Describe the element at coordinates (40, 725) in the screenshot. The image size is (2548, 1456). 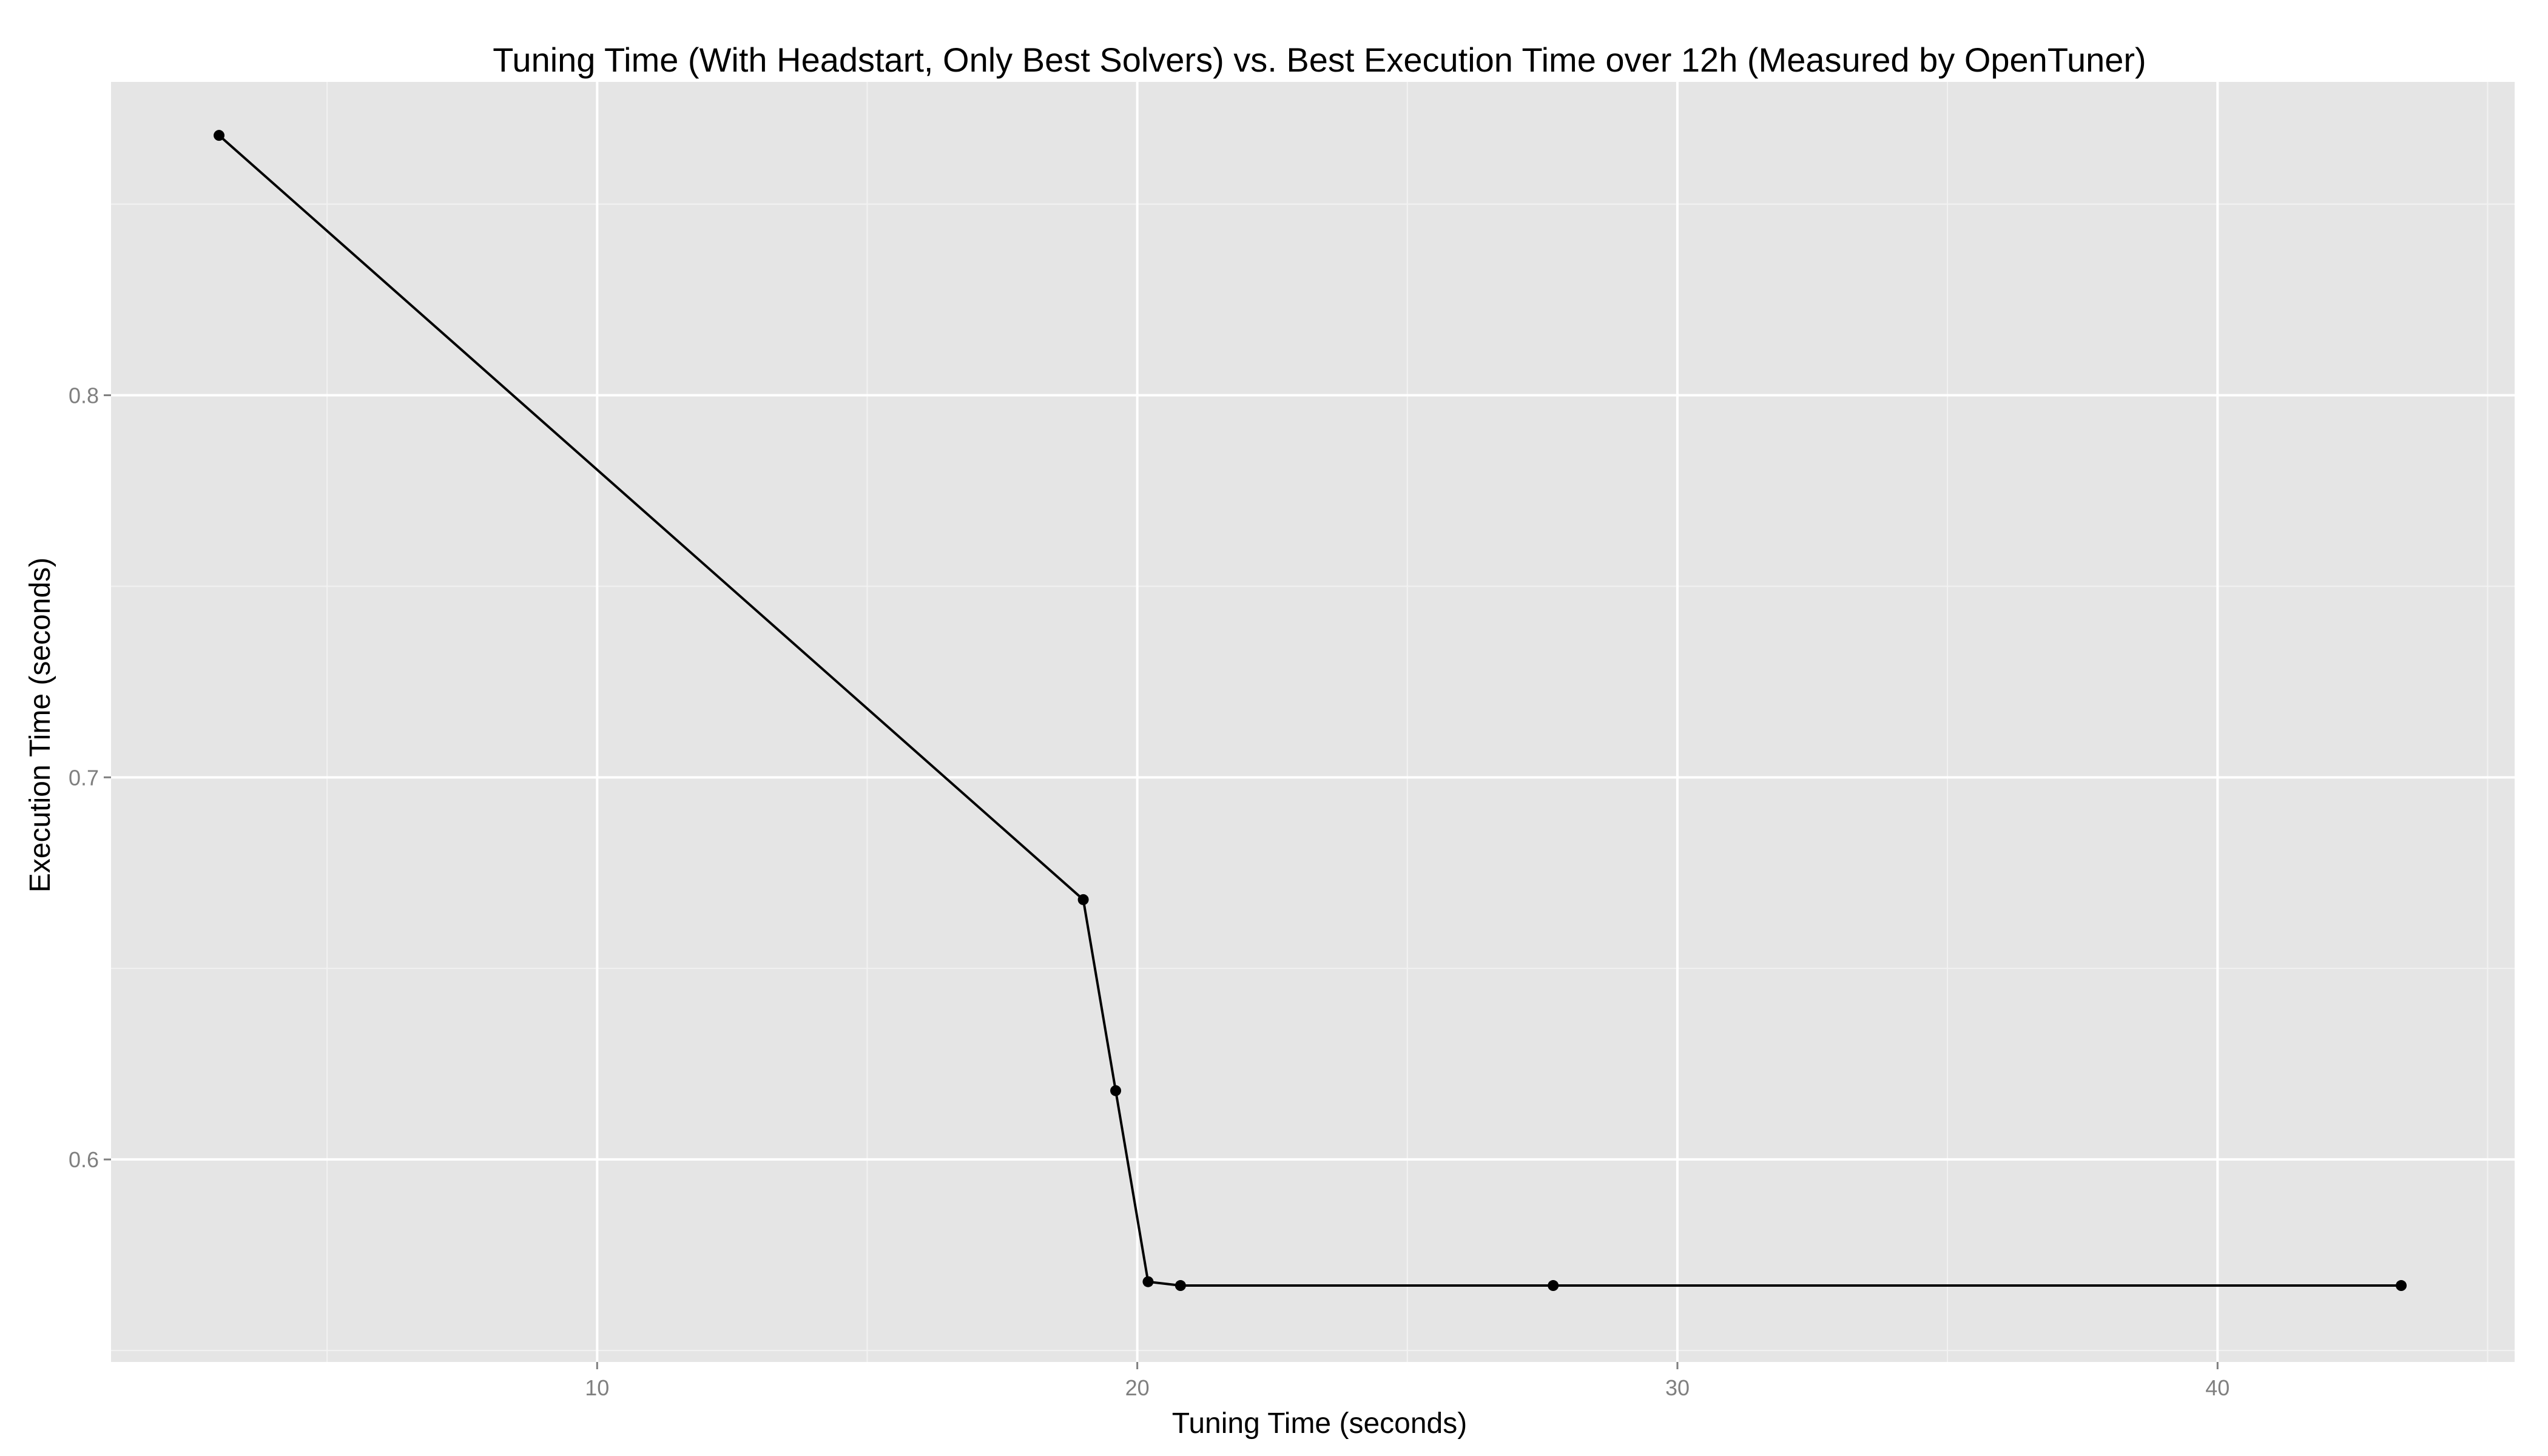
I see `y-axis-label: Execution Time (seconds)` at that location.